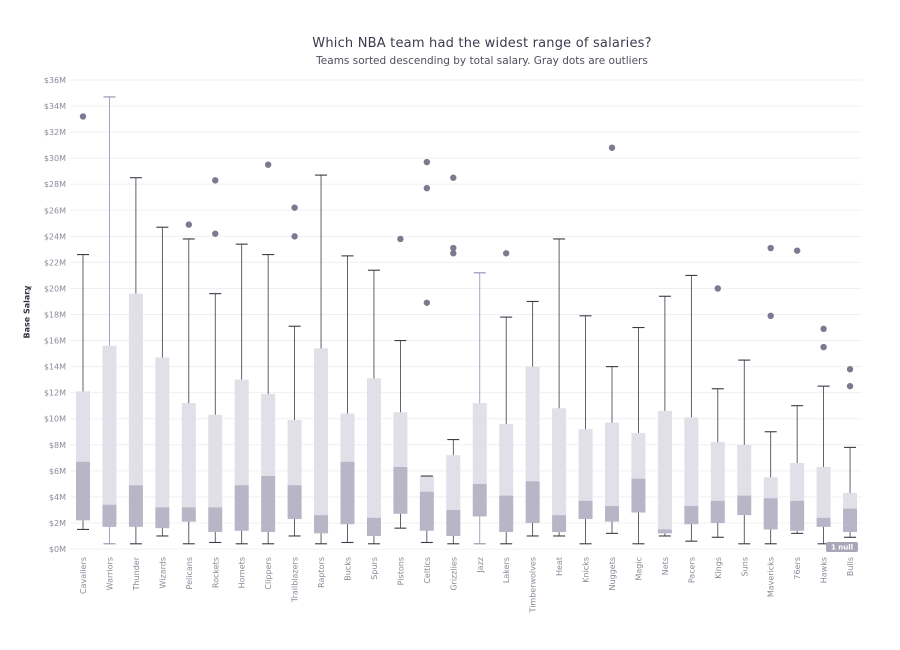  Describe the element at coordinates (744, 566) in the screenshot. I see `x-tick-label: Suns` at that location.